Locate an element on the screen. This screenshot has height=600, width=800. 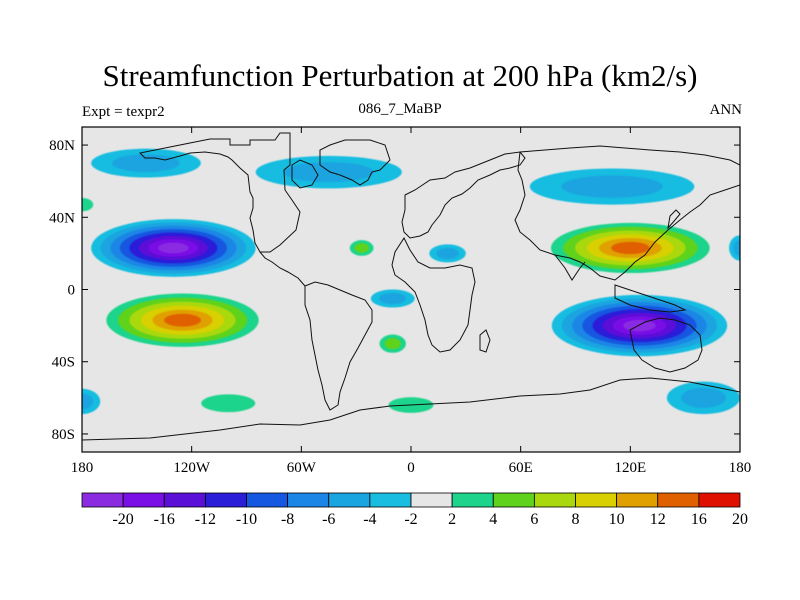
contour-low-south-pacific-70s is located at coordinates (703, 398).